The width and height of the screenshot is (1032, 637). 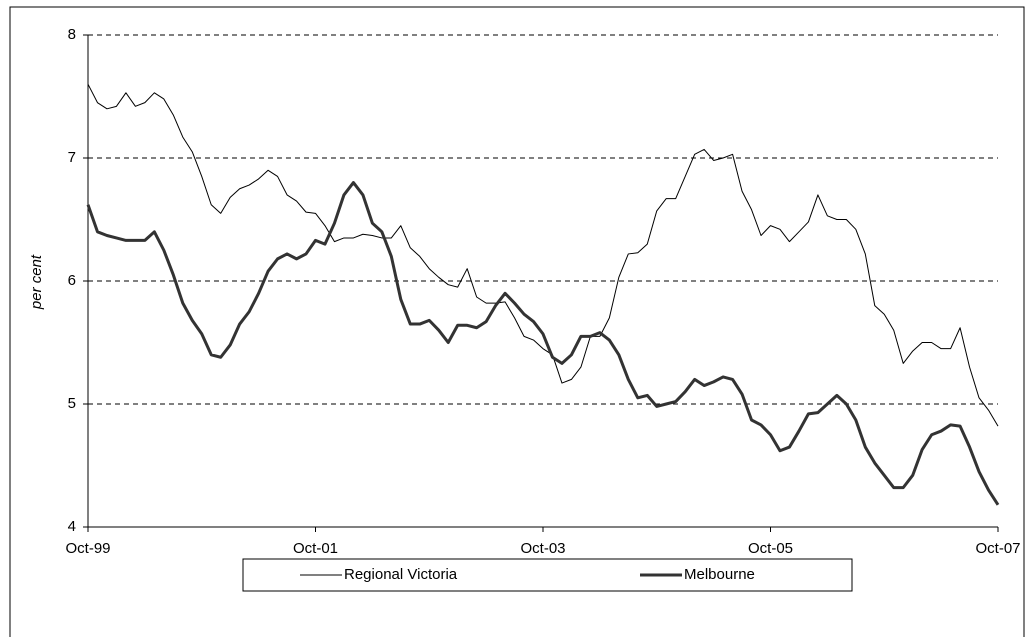 I want to click on x-tick-label: Oct-03, so click(x=542, y=548).